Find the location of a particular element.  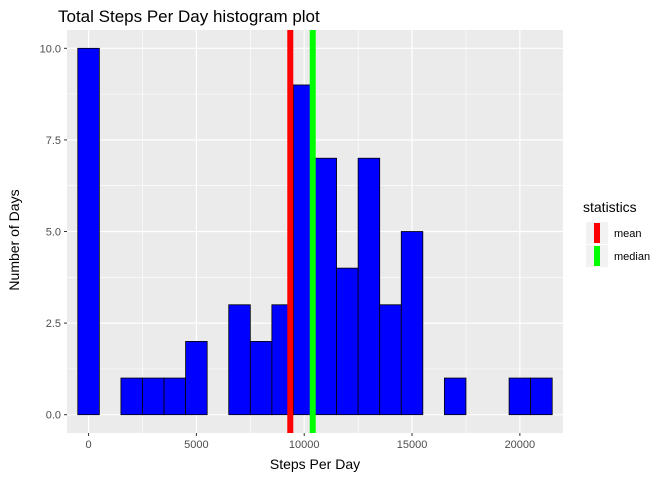

x-axis: 0 5000 10000 15000 20000 is located at coordinates (311, 442).